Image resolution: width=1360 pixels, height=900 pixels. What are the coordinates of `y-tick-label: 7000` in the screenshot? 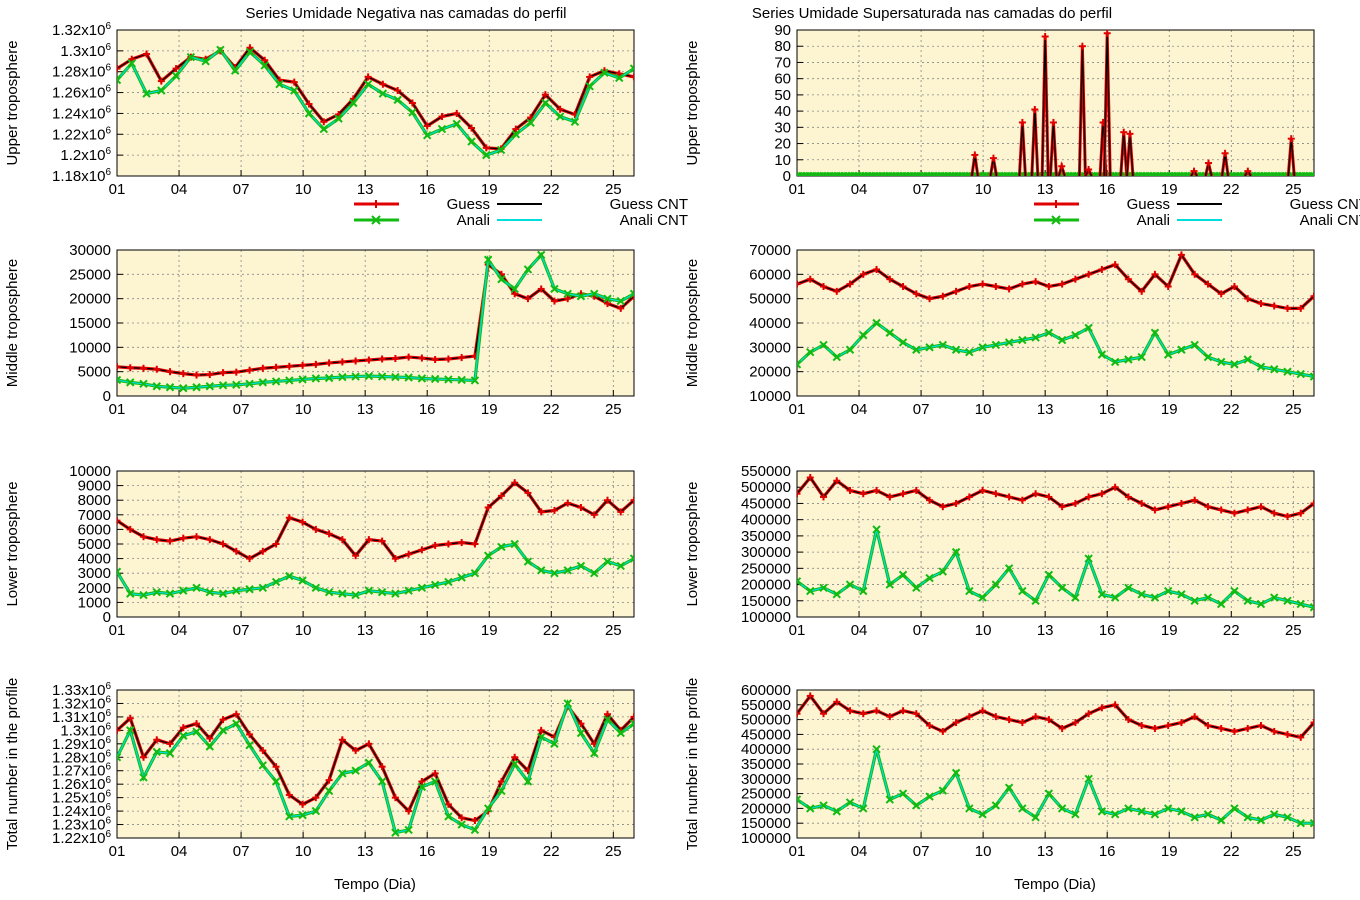 It's located at (94, 515).